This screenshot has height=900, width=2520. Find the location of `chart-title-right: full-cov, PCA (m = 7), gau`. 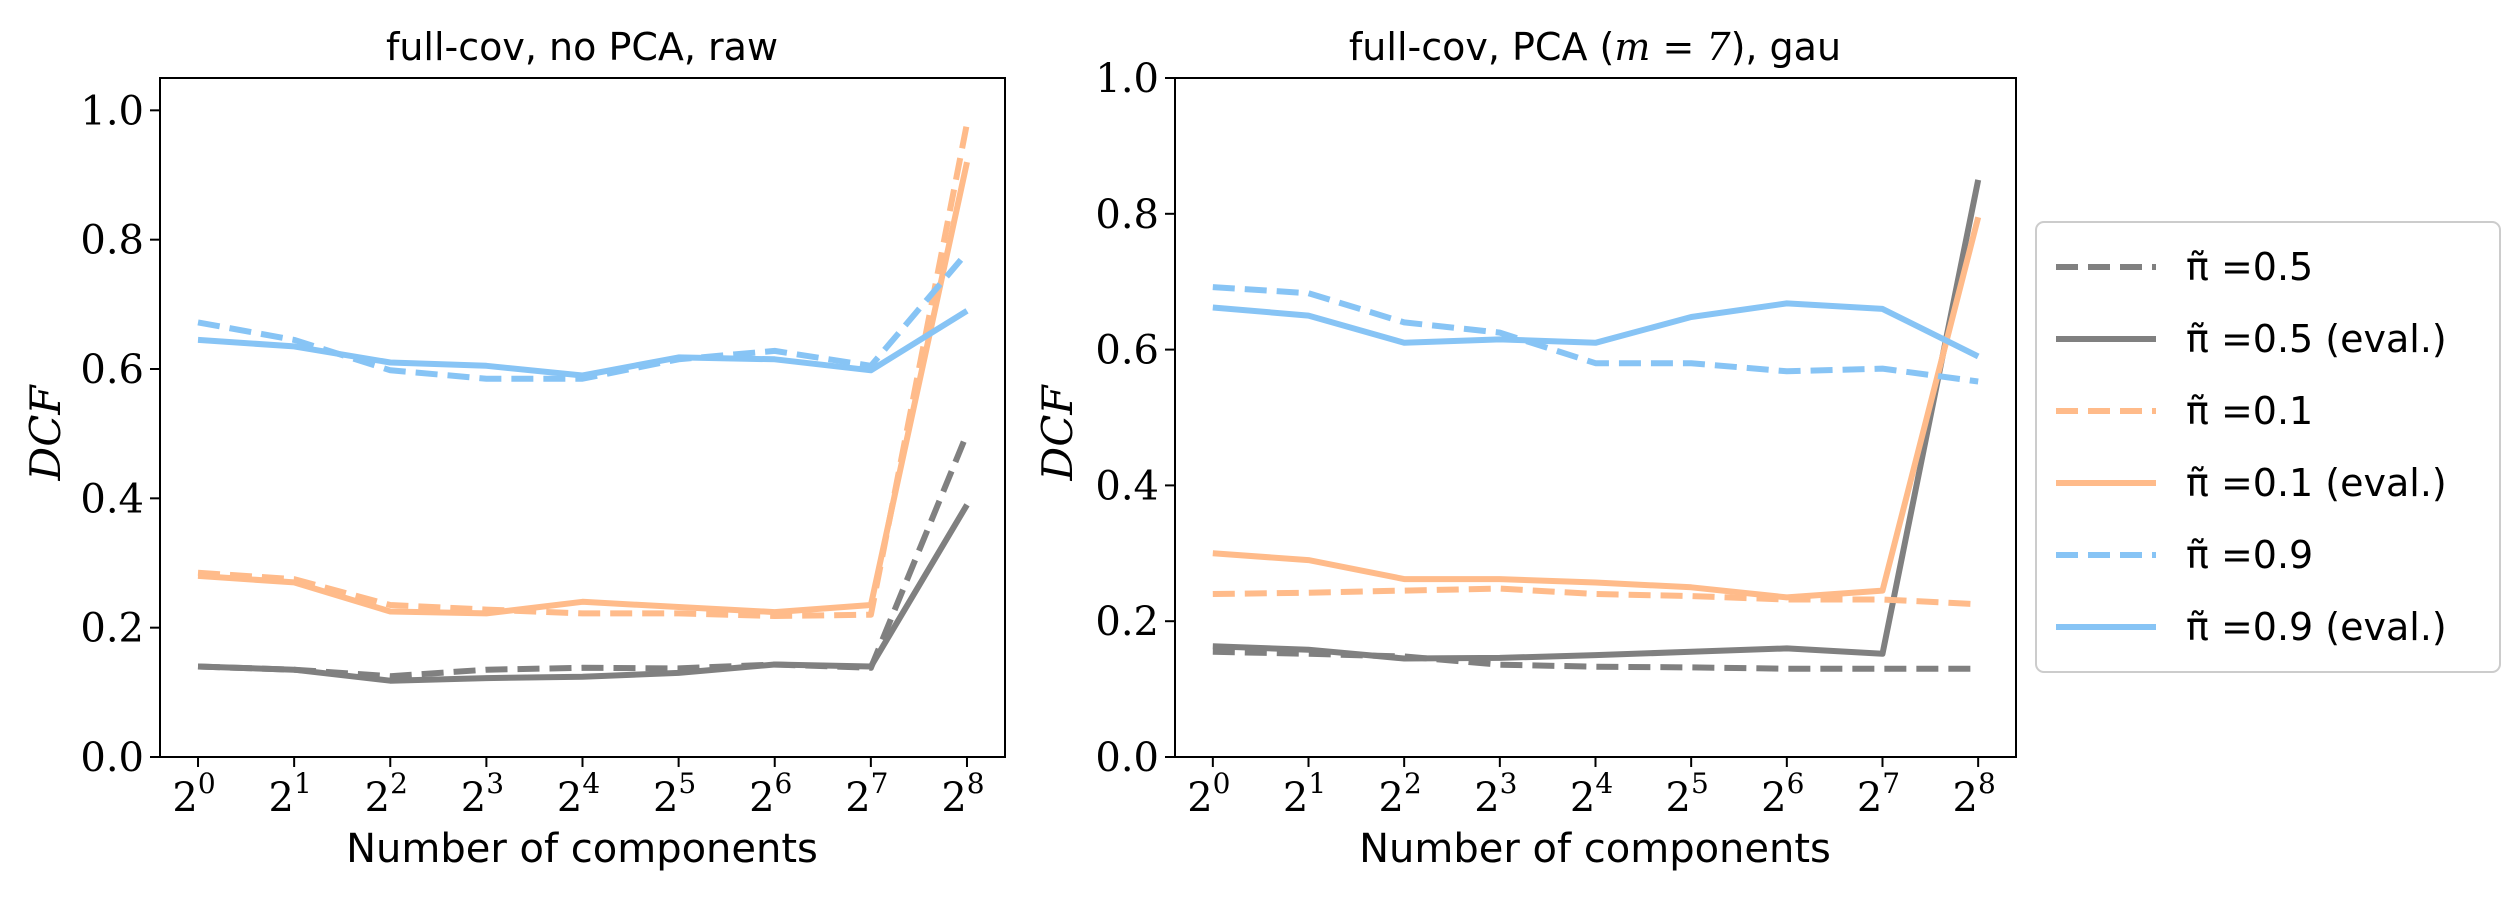

chart-title-right: full-cov, PCA (m = 7), gau is located at coordinates (1595, 47).